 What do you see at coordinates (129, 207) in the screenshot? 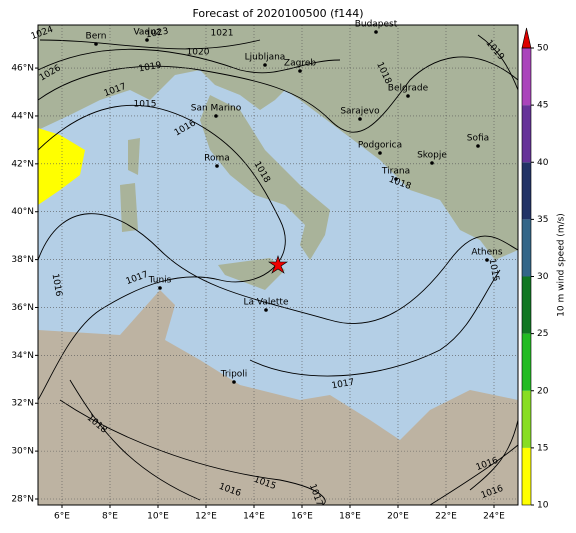
I see `land-sardinia` at bounding box center [129, 207].